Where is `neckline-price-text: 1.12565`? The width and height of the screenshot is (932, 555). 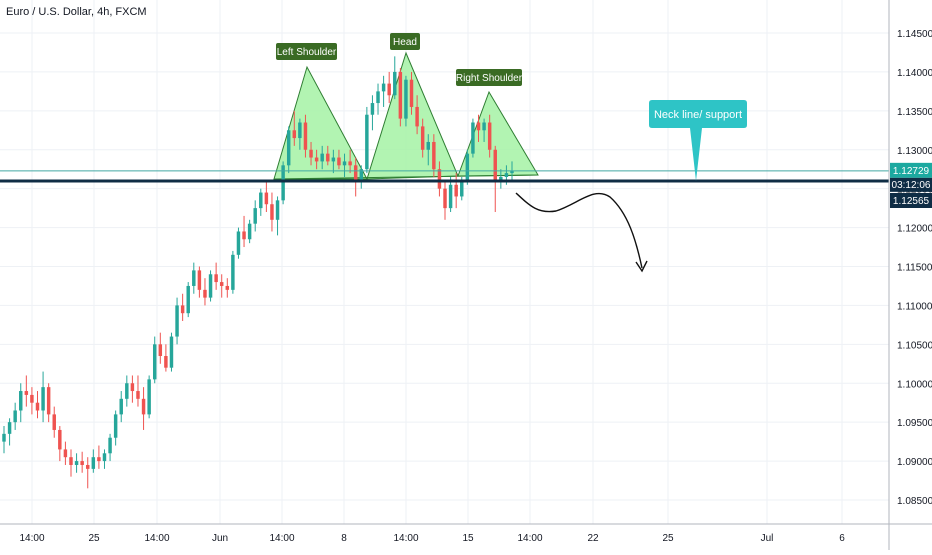
neckline-price-text: 1.12565 is located at coordinates (911, 201).